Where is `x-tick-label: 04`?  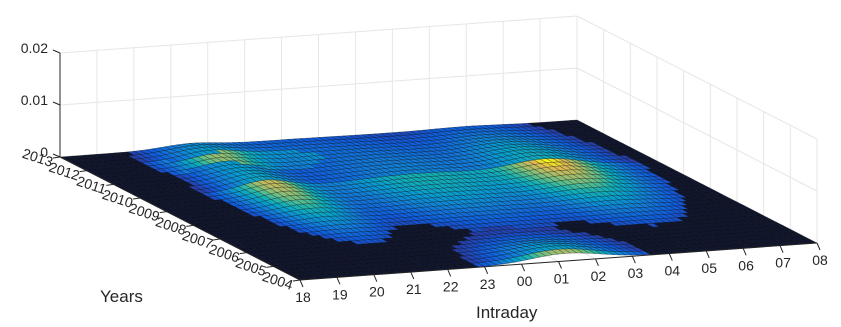
x-tick-label: 04 is located at coordinates (673, 271).